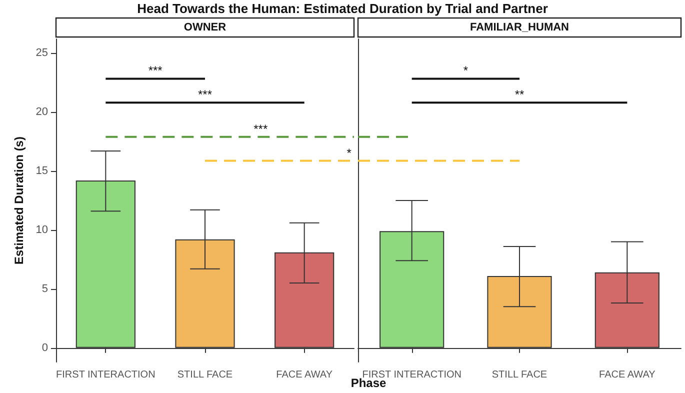 This screenshot has height=393, width=685. What do you see at coordinates (342, 8) in the screenshot?
I see `chart-title: Head Towards the Human: Estimated Duration by Trial and Partner` at bounding box center [342, 8].